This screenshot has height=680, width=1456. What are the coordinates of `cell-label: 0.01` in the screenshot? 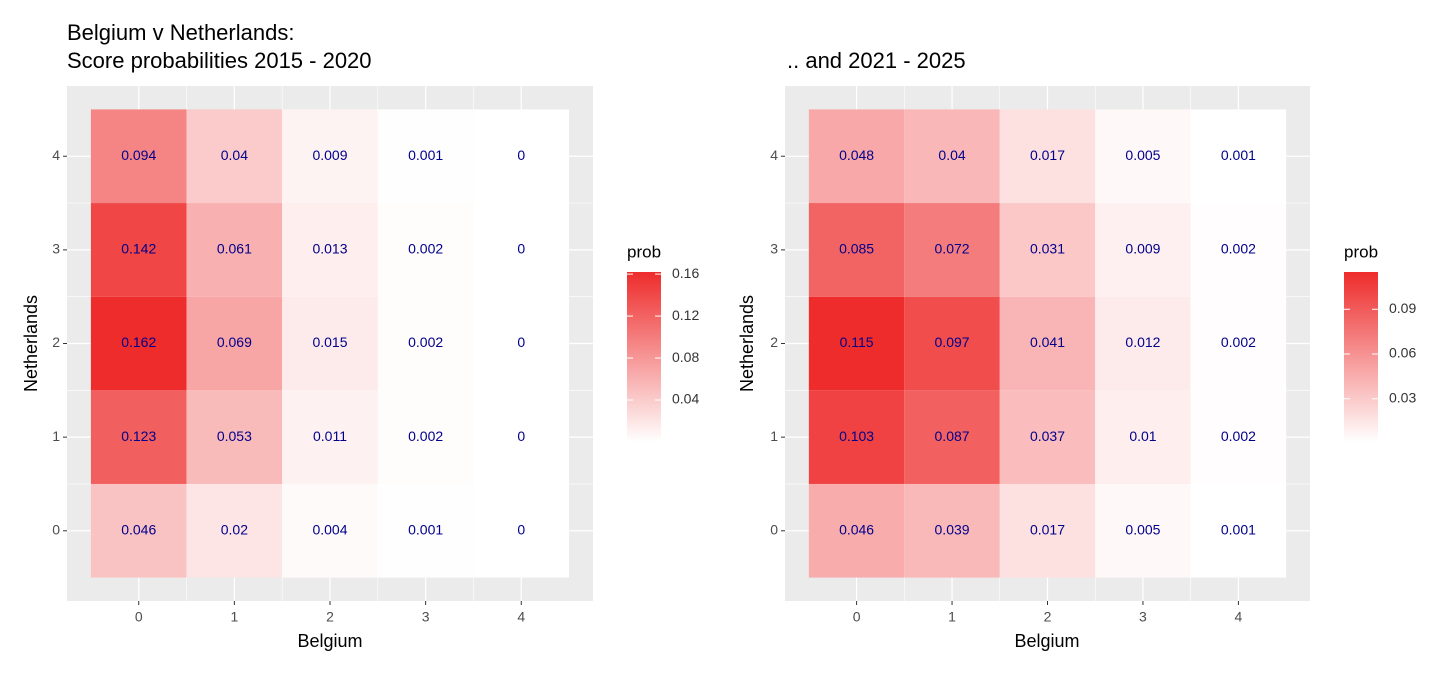 It's located at (1142, 436).